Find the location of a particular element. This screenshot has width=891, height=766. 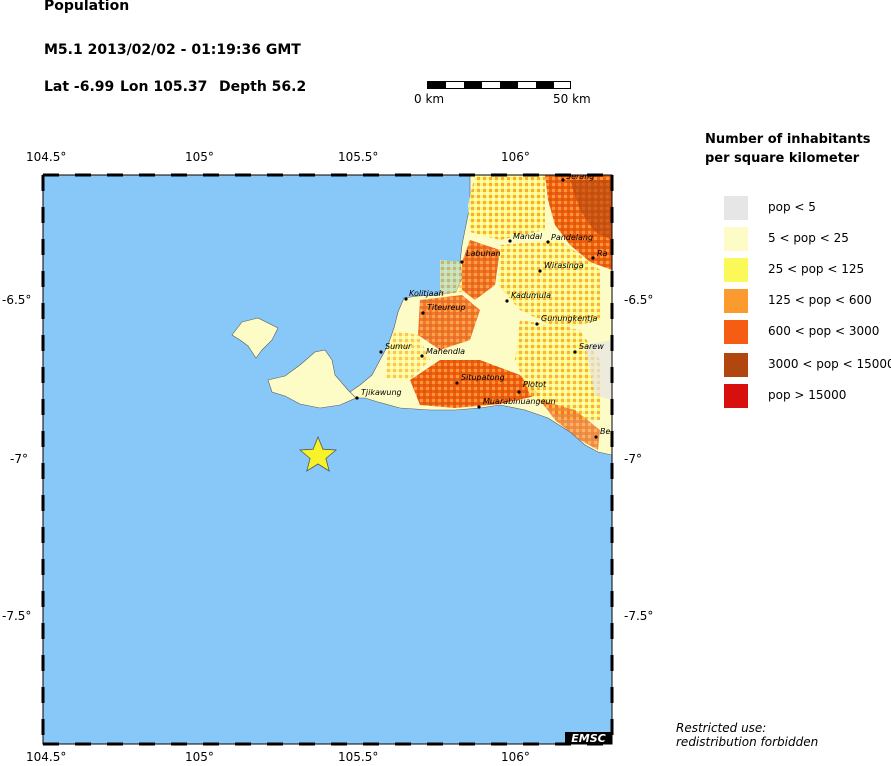

emsc-badge is located at coordinates (588, 738).